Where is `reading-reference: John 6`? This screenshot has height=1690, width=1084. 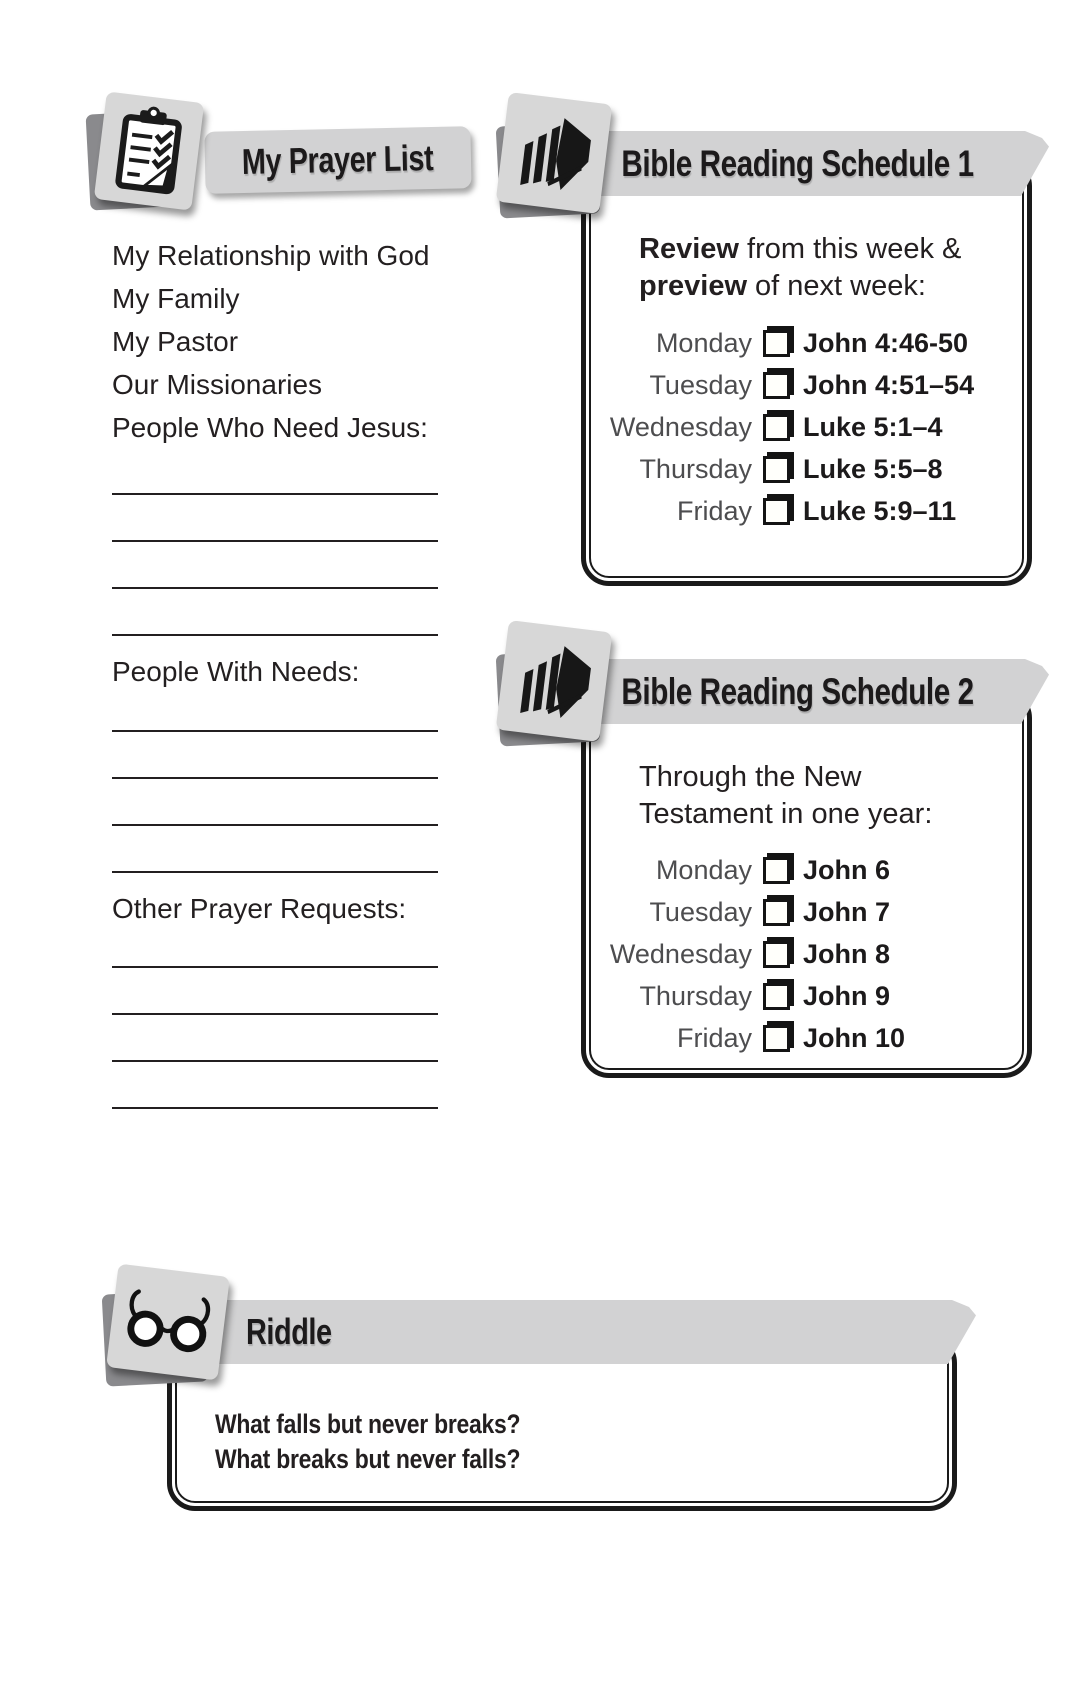 reading-reference: John 6 is located at coordinates (847, 869).